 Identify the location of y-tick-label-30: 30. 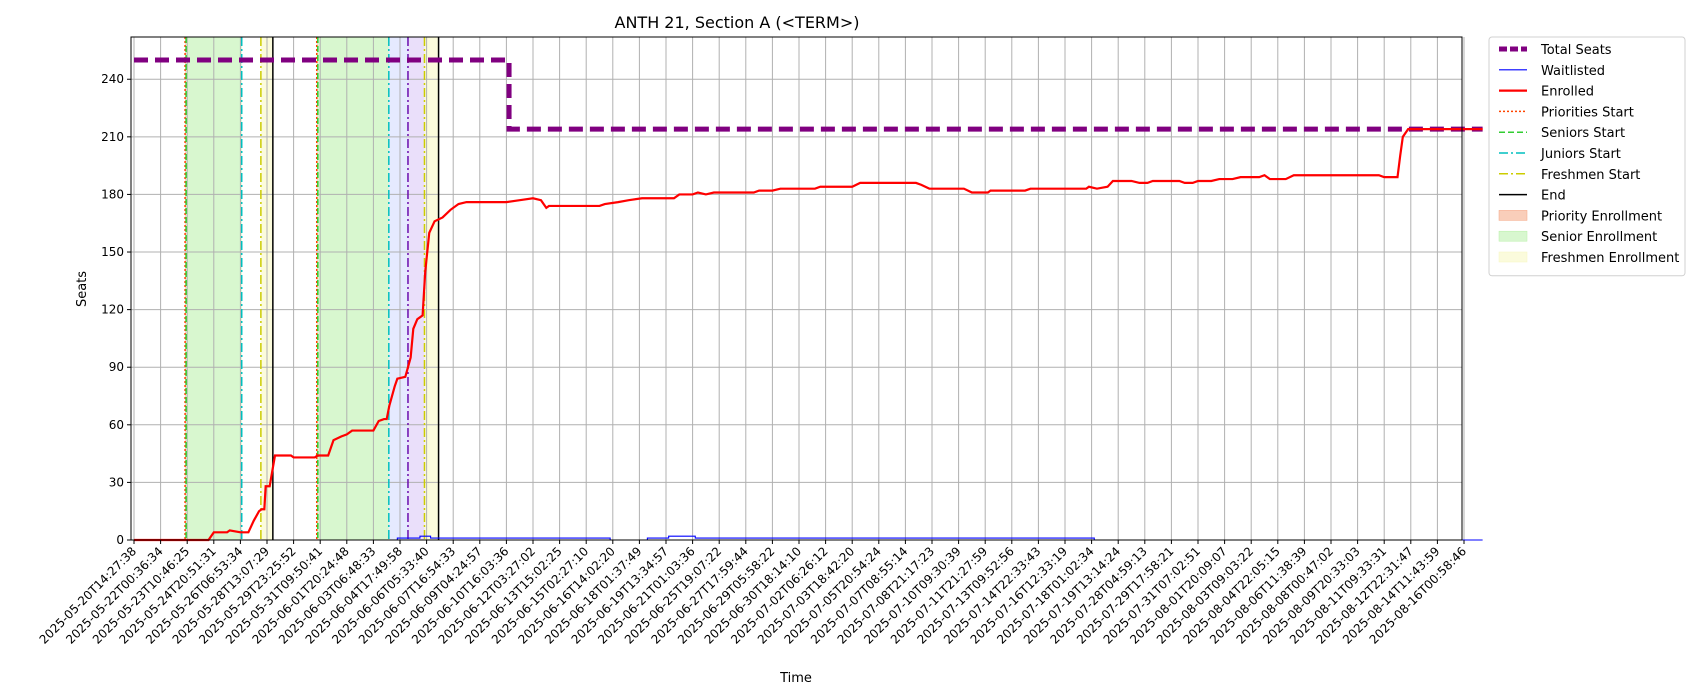
(116, 482).